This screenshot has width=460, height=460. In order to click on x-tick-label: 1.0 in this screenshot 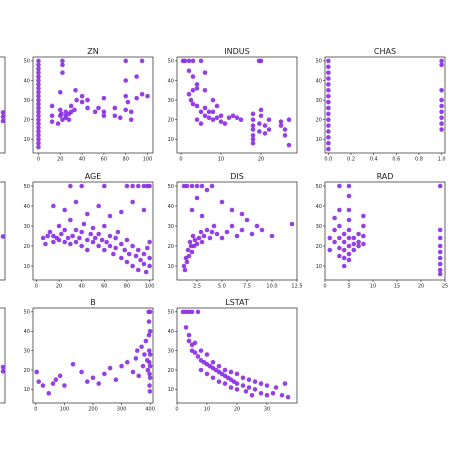, I will do `click(442, 160)`.